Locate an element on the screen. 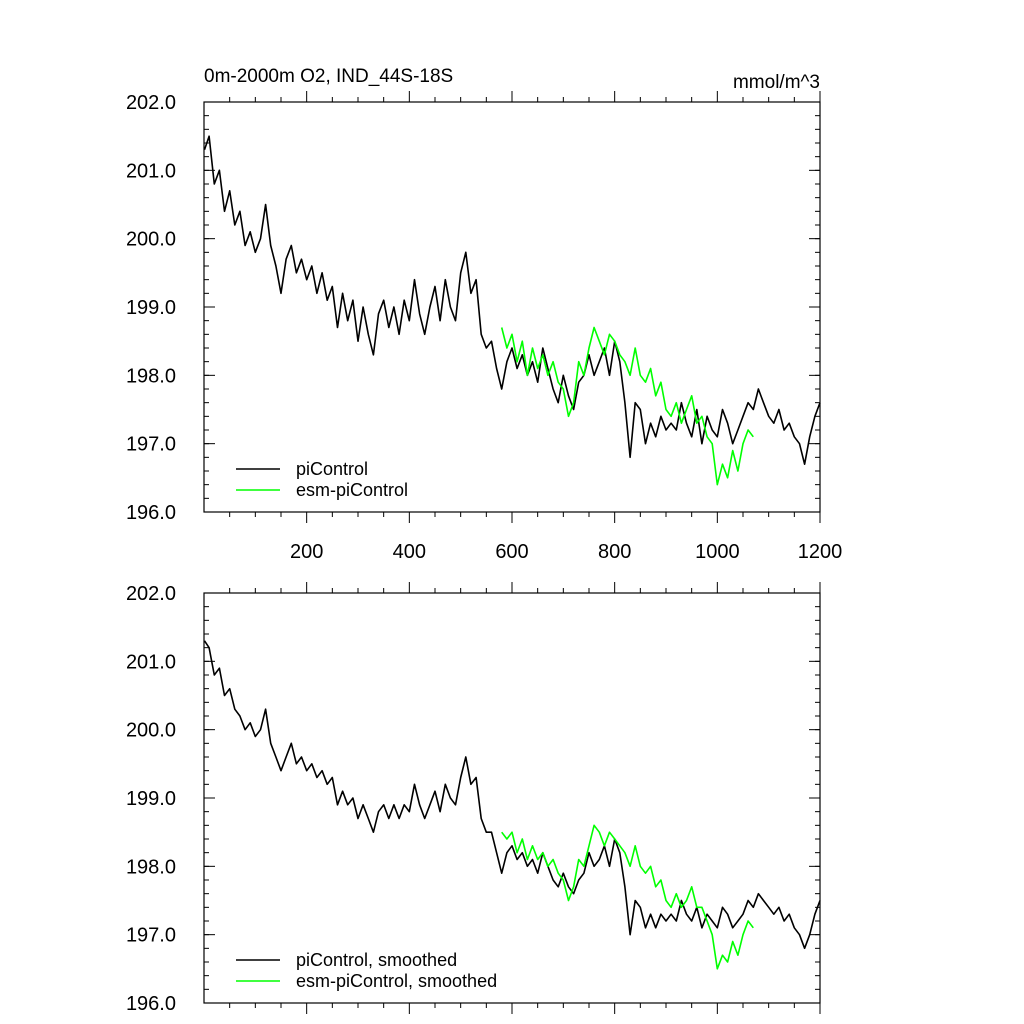  x-tick-label: 800 is located at coordinates (614, 552).